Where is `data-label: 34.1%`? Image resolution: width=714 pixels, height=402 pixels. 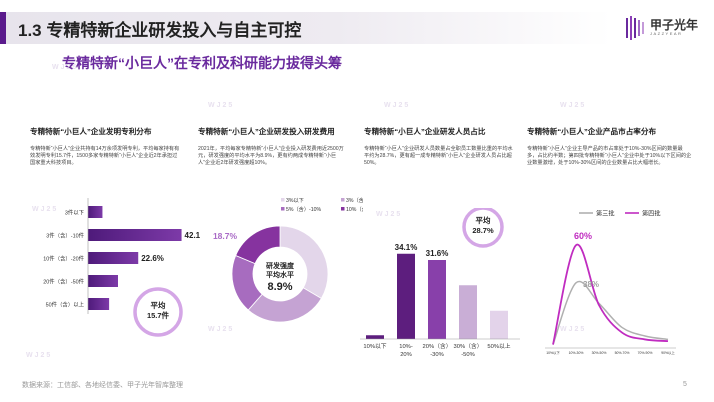 data-label: 34.1% is located at coordinates (406, 247).